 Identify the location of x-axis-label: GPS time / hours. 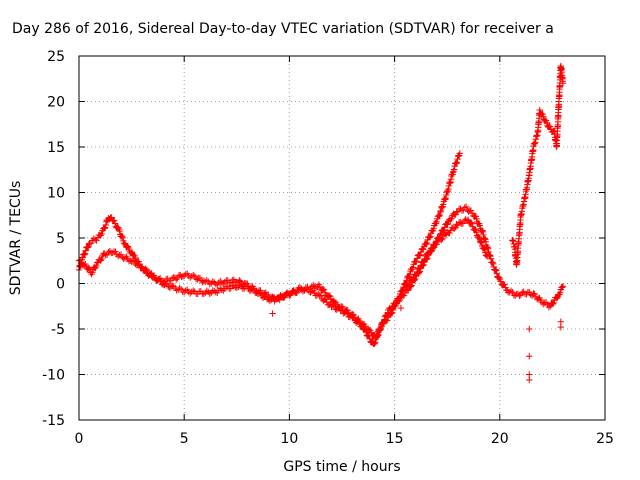
(341, 467).